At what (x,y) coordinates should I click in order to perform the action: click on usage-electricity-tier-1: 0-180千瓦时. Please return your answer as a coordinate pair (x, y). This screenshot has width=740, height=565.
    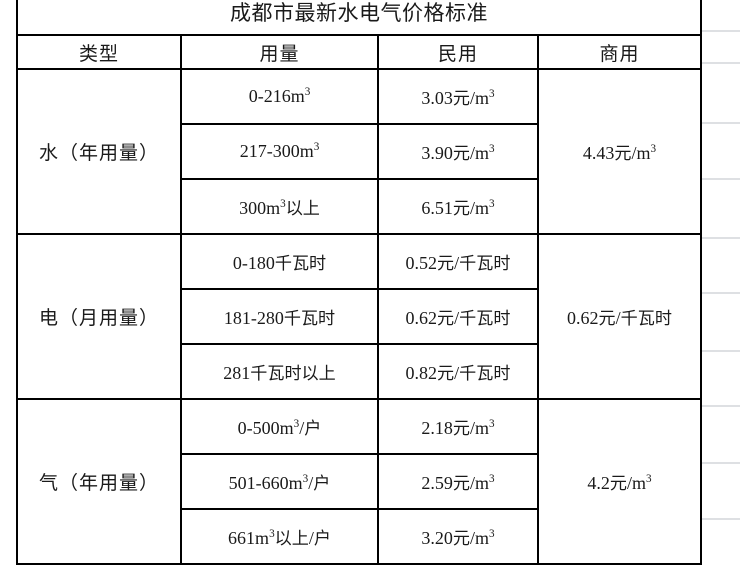
    Looking at the image, I should click on (279, 261).